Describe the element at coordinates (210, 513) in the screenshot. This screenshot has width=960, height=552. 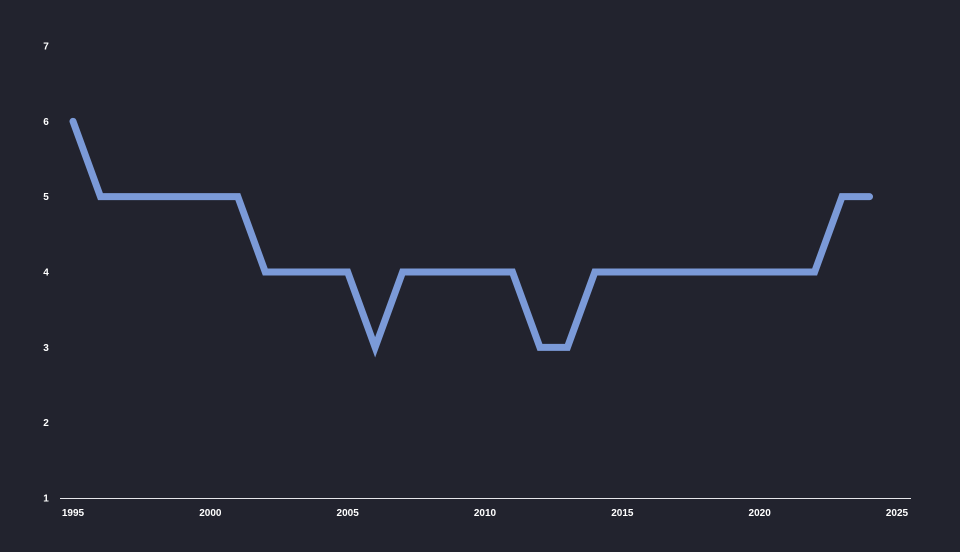
I see `x-tick-label: 2000` at that location.